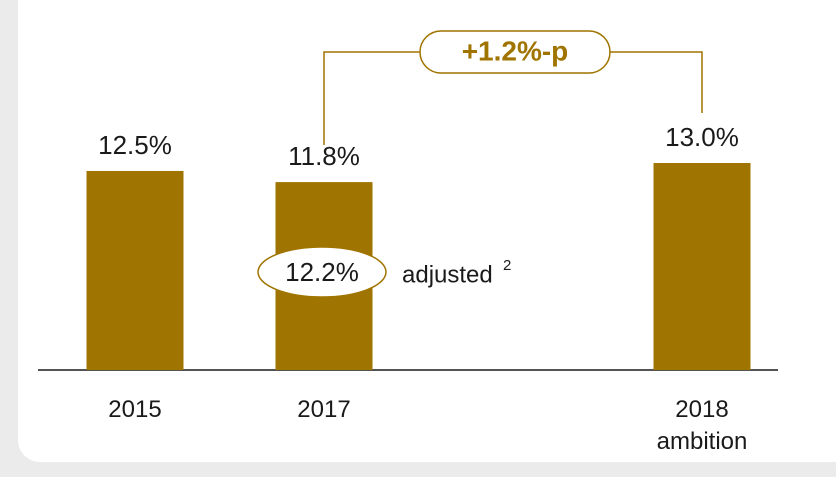 This screenshot has width=836, height=477. Describe the element at coordinates (324, 156) in the screenshot. I see `value-label: 11.8%` at that location.